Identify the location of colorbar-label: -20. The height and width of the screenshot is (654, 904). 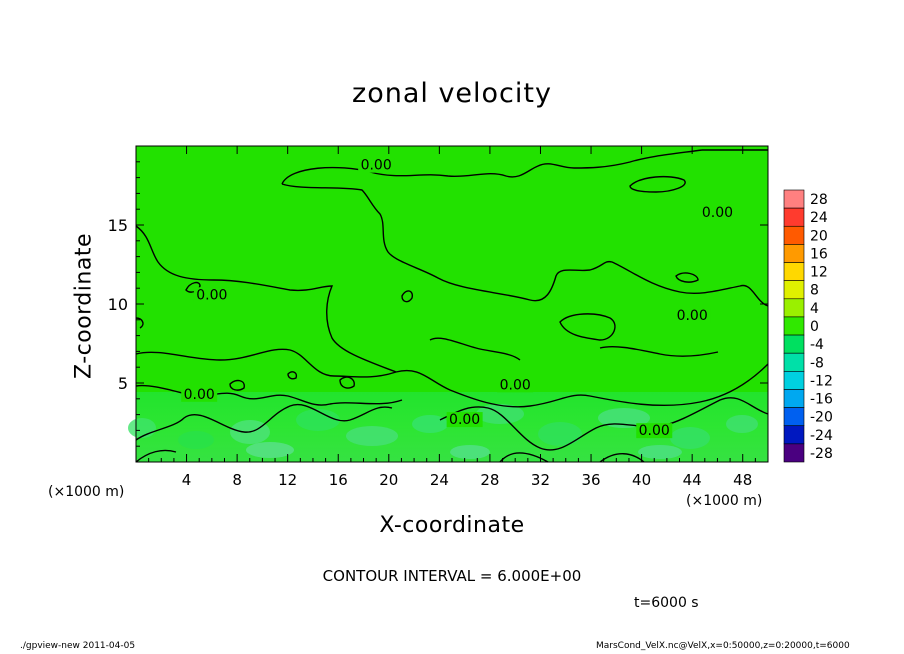
(821, 418).